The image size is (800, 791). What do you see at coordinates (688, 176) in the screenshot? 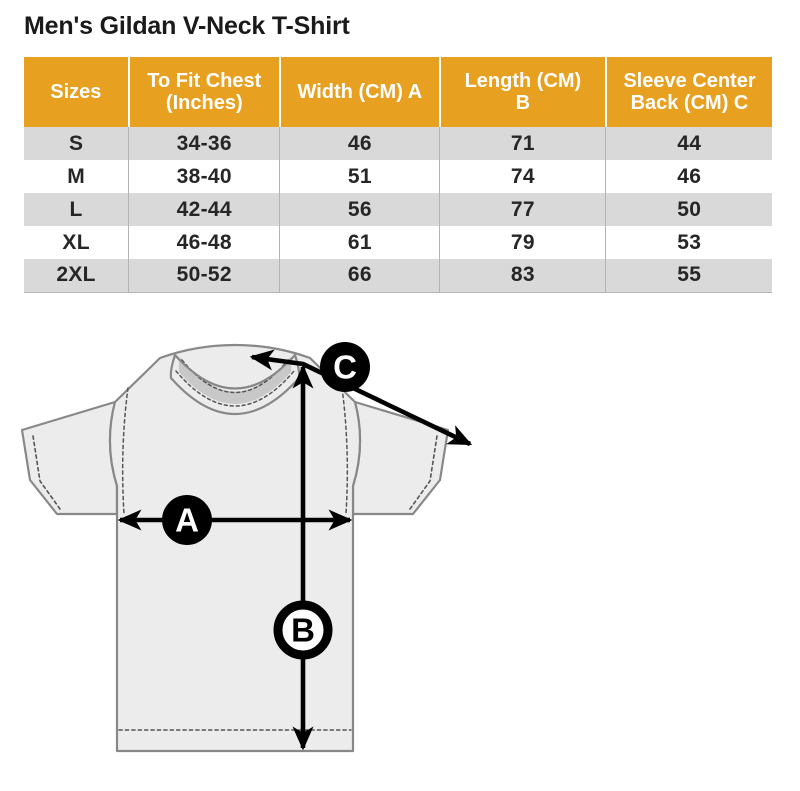
I see `cell-sleeve: 46` at bounding box center [688, 176].